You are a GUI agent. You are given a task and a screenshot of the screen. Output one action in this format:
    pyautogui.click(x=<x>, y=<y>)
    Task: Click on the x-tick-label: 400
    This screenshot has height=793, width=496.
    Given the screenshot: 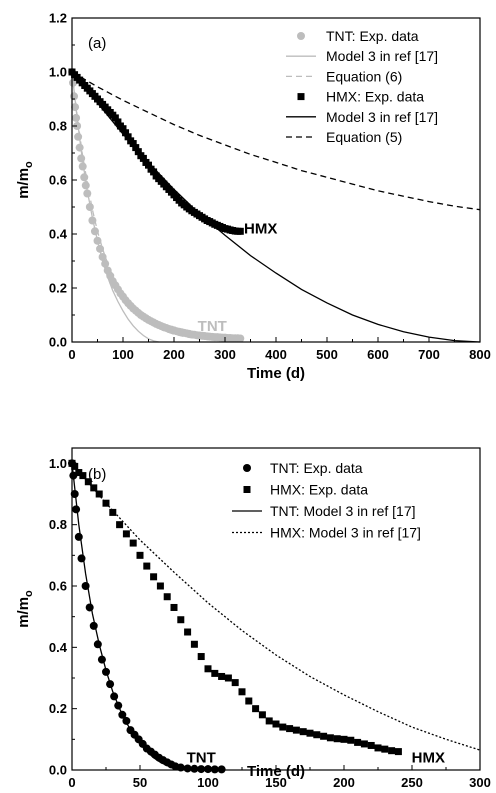 What is the action you would take?
    pyautogui.click(x=276, y=354)
    